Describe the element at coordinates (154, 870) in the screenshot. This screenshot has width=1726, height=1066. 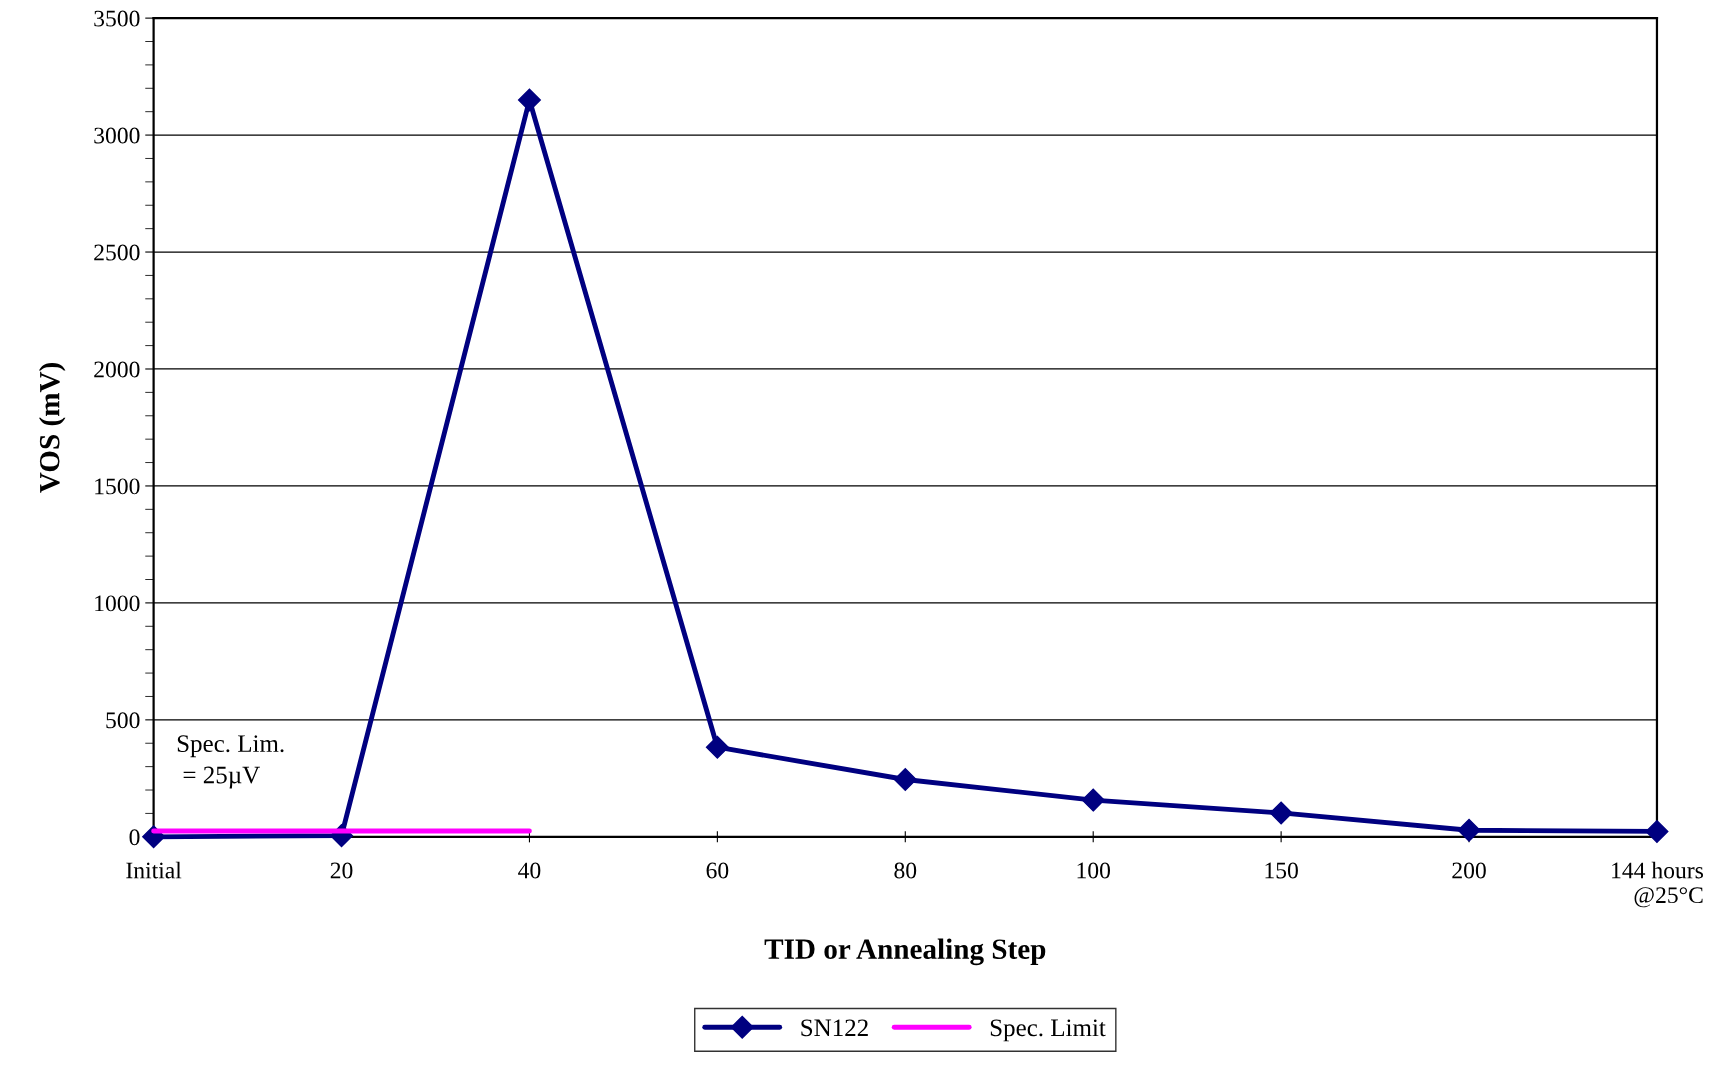
I see `x-tick-label: Initial` at that location.